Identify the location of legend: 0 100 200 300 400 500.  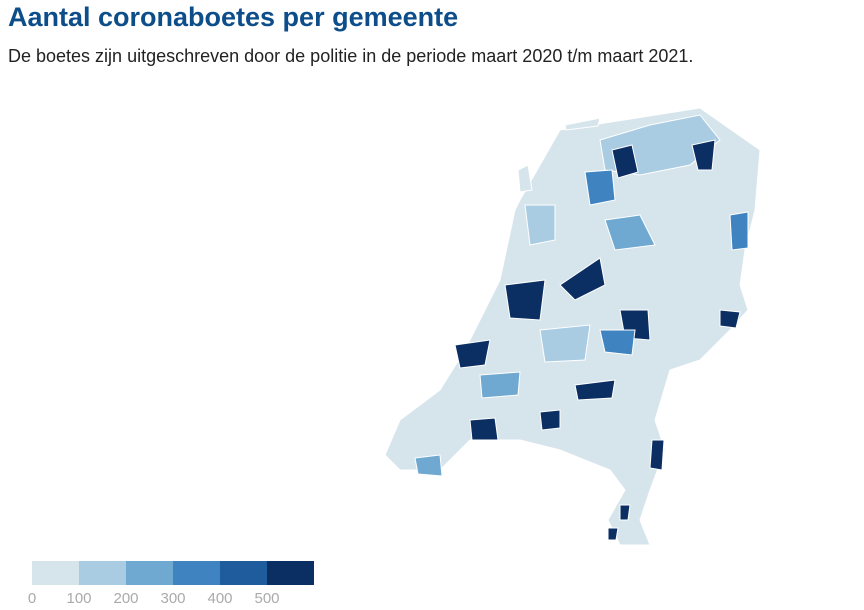
(171, 584).